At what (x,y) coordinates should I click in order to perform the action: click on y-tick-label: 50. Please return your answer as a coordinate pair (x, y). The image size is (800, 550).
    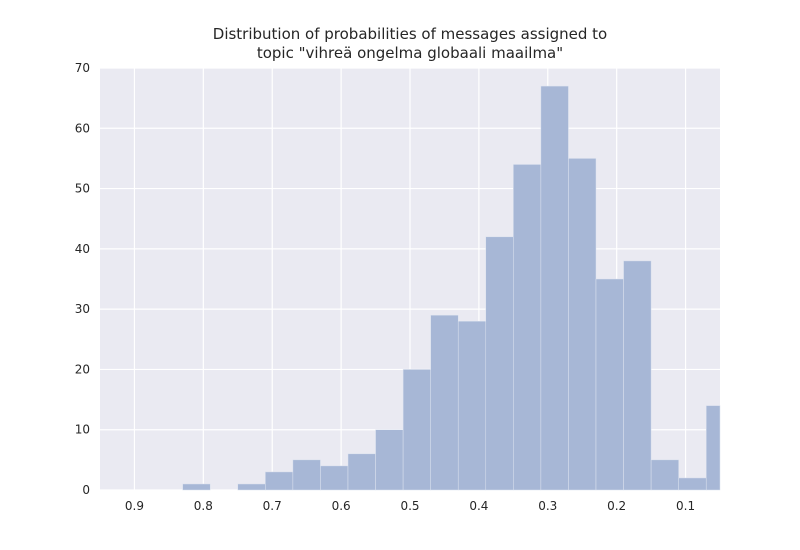
    Looking at the image, I should click on (82, 189).